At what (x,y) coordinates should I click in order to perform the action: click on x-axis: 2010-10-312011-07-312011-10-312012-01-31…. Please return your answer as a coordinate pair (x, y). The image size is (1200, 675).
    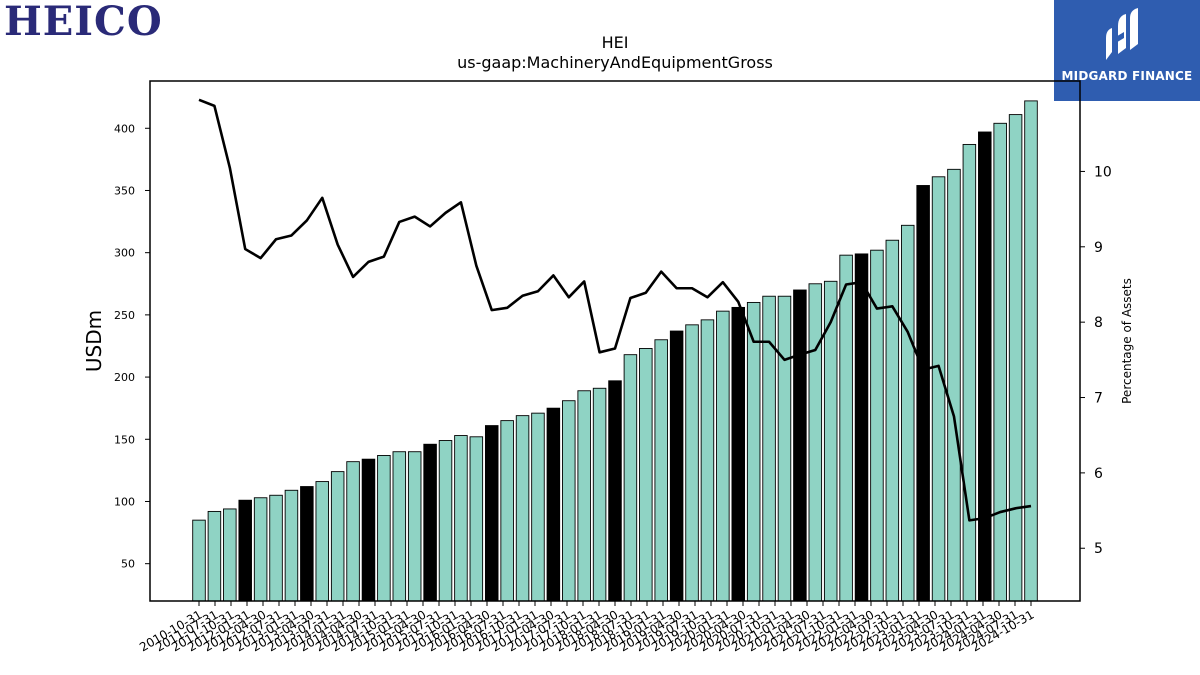
    Looking at the image, I should click on (587, 627).